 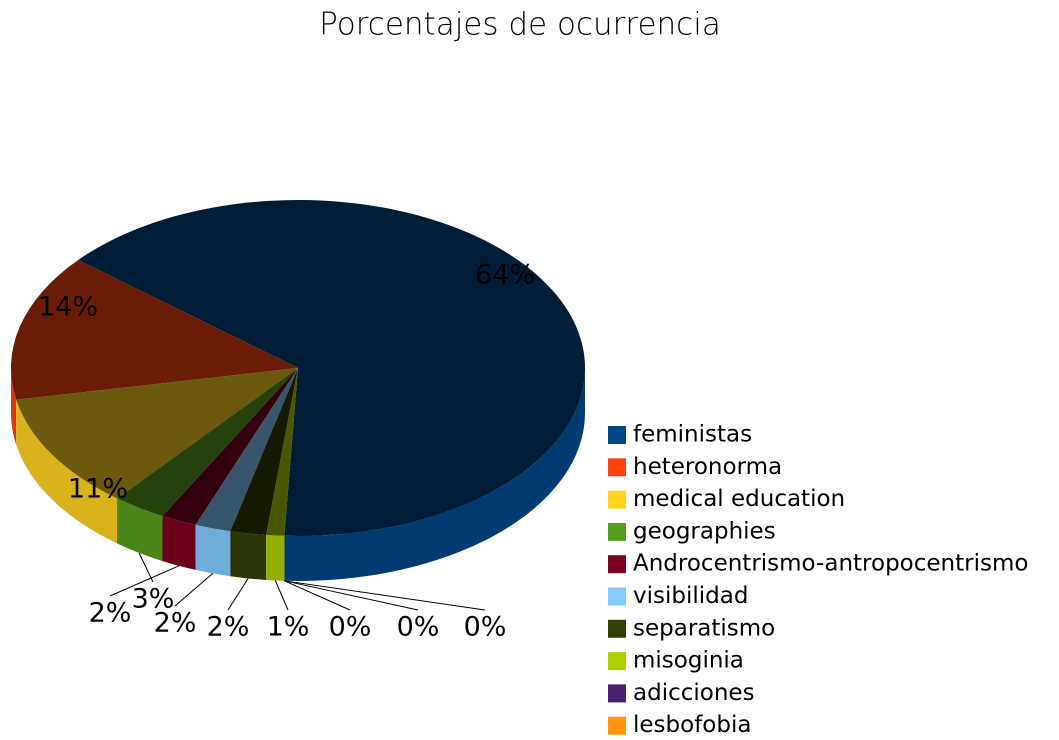 I want to click on legend-label: feministas, so click(x=692, y=435).